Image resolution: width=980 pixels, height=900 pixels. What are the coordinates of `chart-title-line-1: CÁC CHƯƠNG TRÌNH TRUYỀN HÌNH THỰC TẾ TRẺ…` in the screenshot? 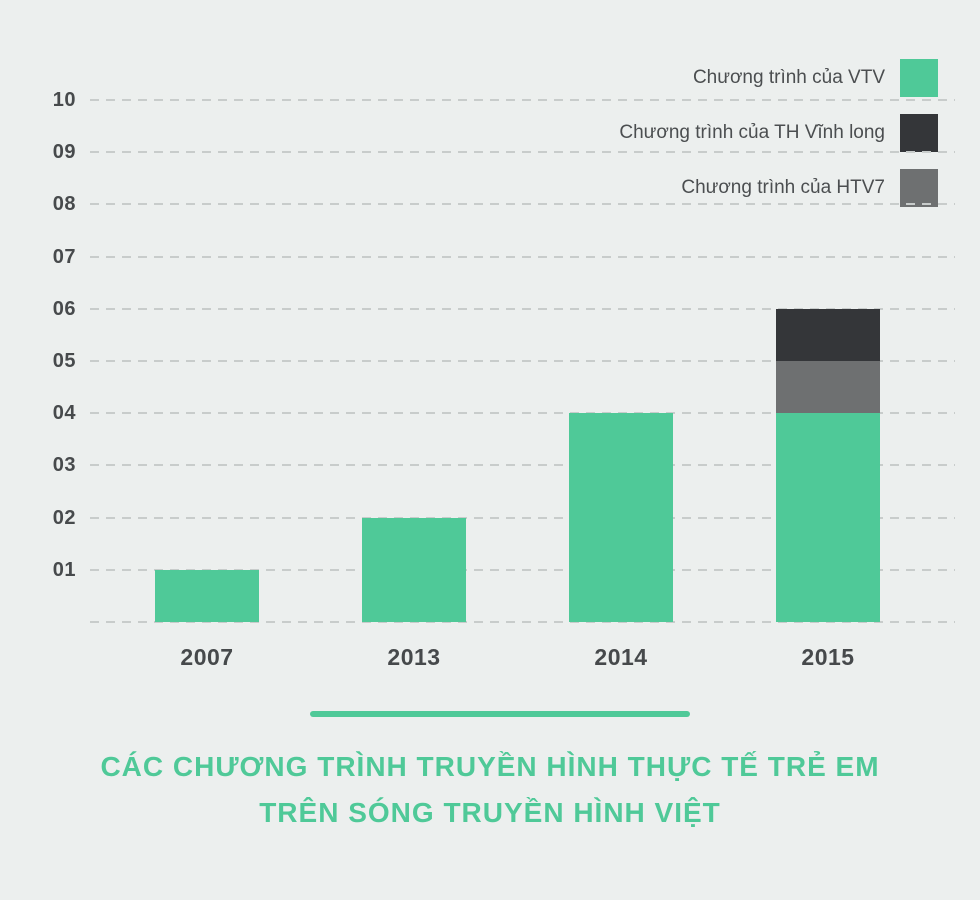 It's located at (490, 766).